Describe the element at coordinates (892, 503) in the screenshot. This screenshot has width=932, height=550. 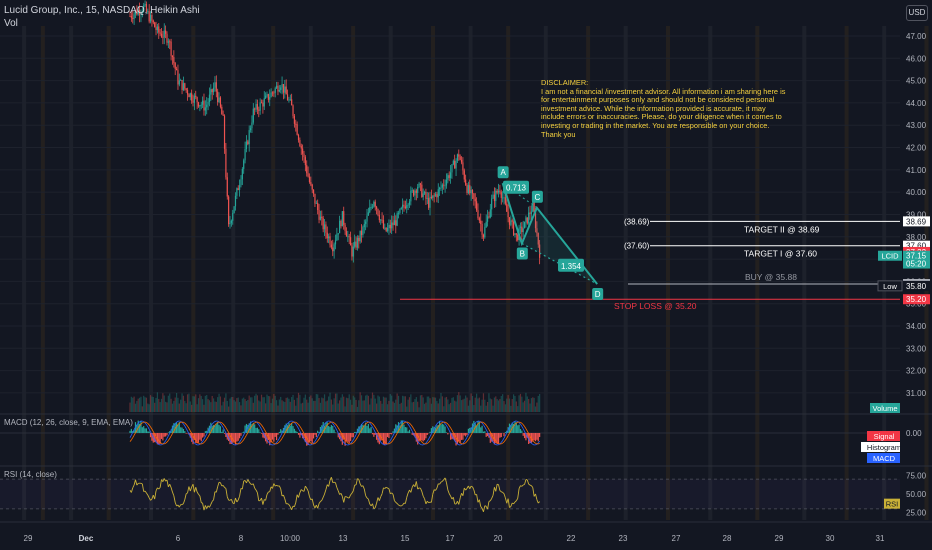
I see `rsi-tag-box` at that location.